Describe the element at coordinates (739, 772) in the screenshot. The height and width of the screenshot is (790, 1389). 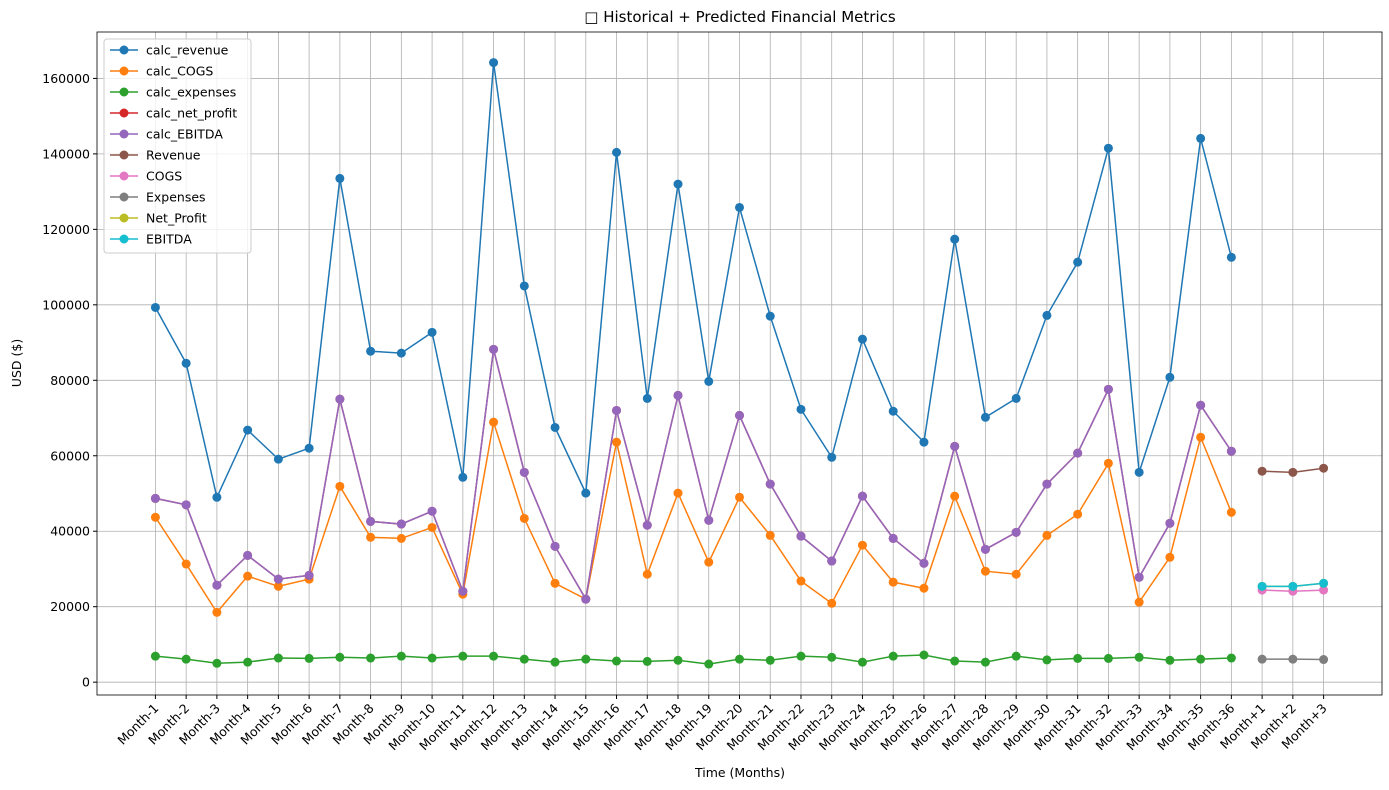
I see `x-axis-label: Time (Months)` at that location.